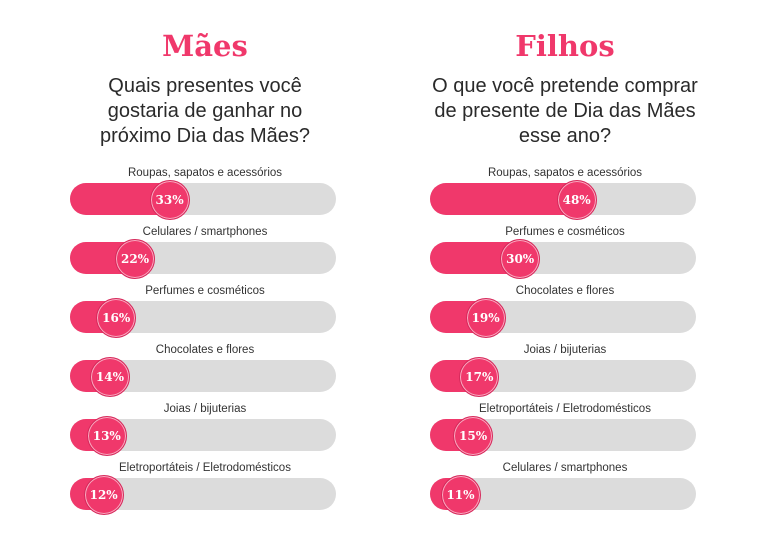  What do you see at coordinates (203, 377) in the screenshot?
I see `bar-track: 14%` at bounding box center [203, 377].